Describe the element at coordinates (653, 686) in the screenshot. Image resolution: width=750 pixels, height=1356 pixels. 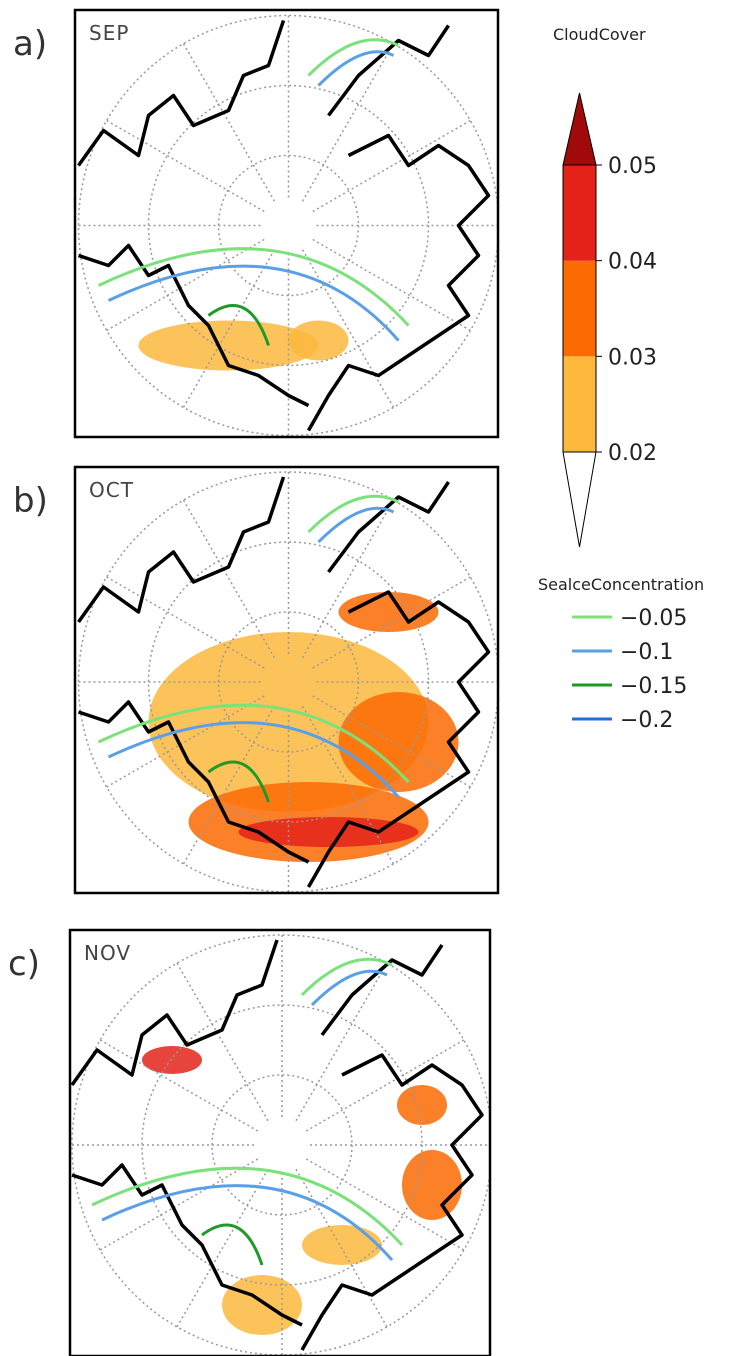
I see `legend-label: −0.15` at that location.